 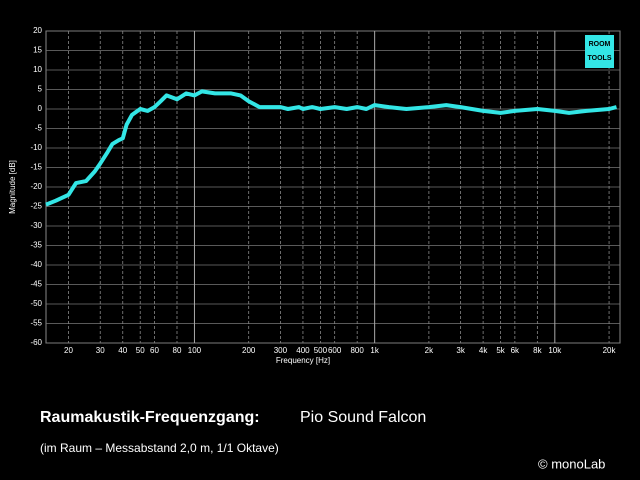 I want to click on y-tick-label: -55, so click(x=36, y=323).